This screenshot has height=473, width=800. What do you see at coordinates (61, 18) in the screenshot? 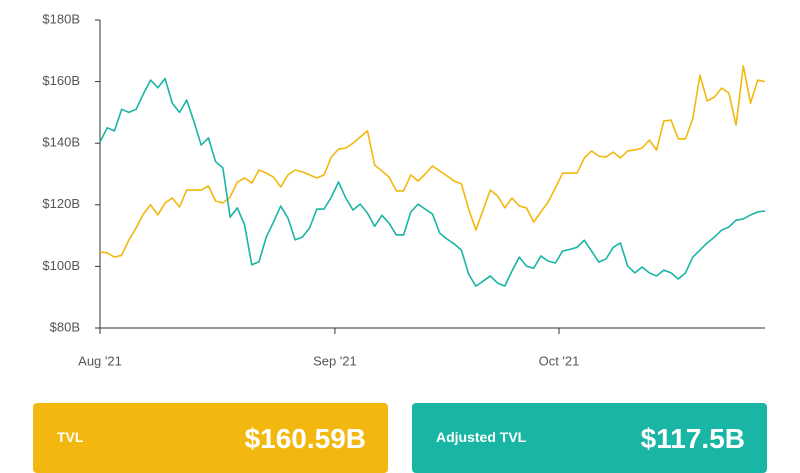
I see `y-tick-label: $180B` at bounding box center [61, 18].